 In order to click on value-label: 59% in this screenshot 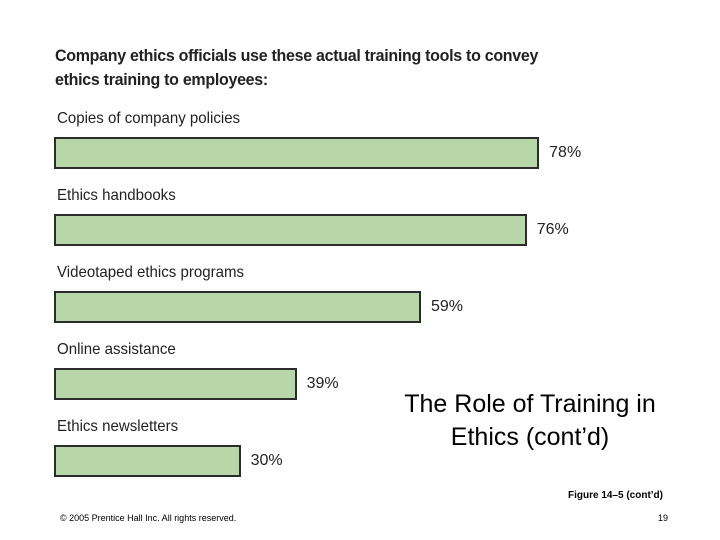, I will do `click(446, 306)`.